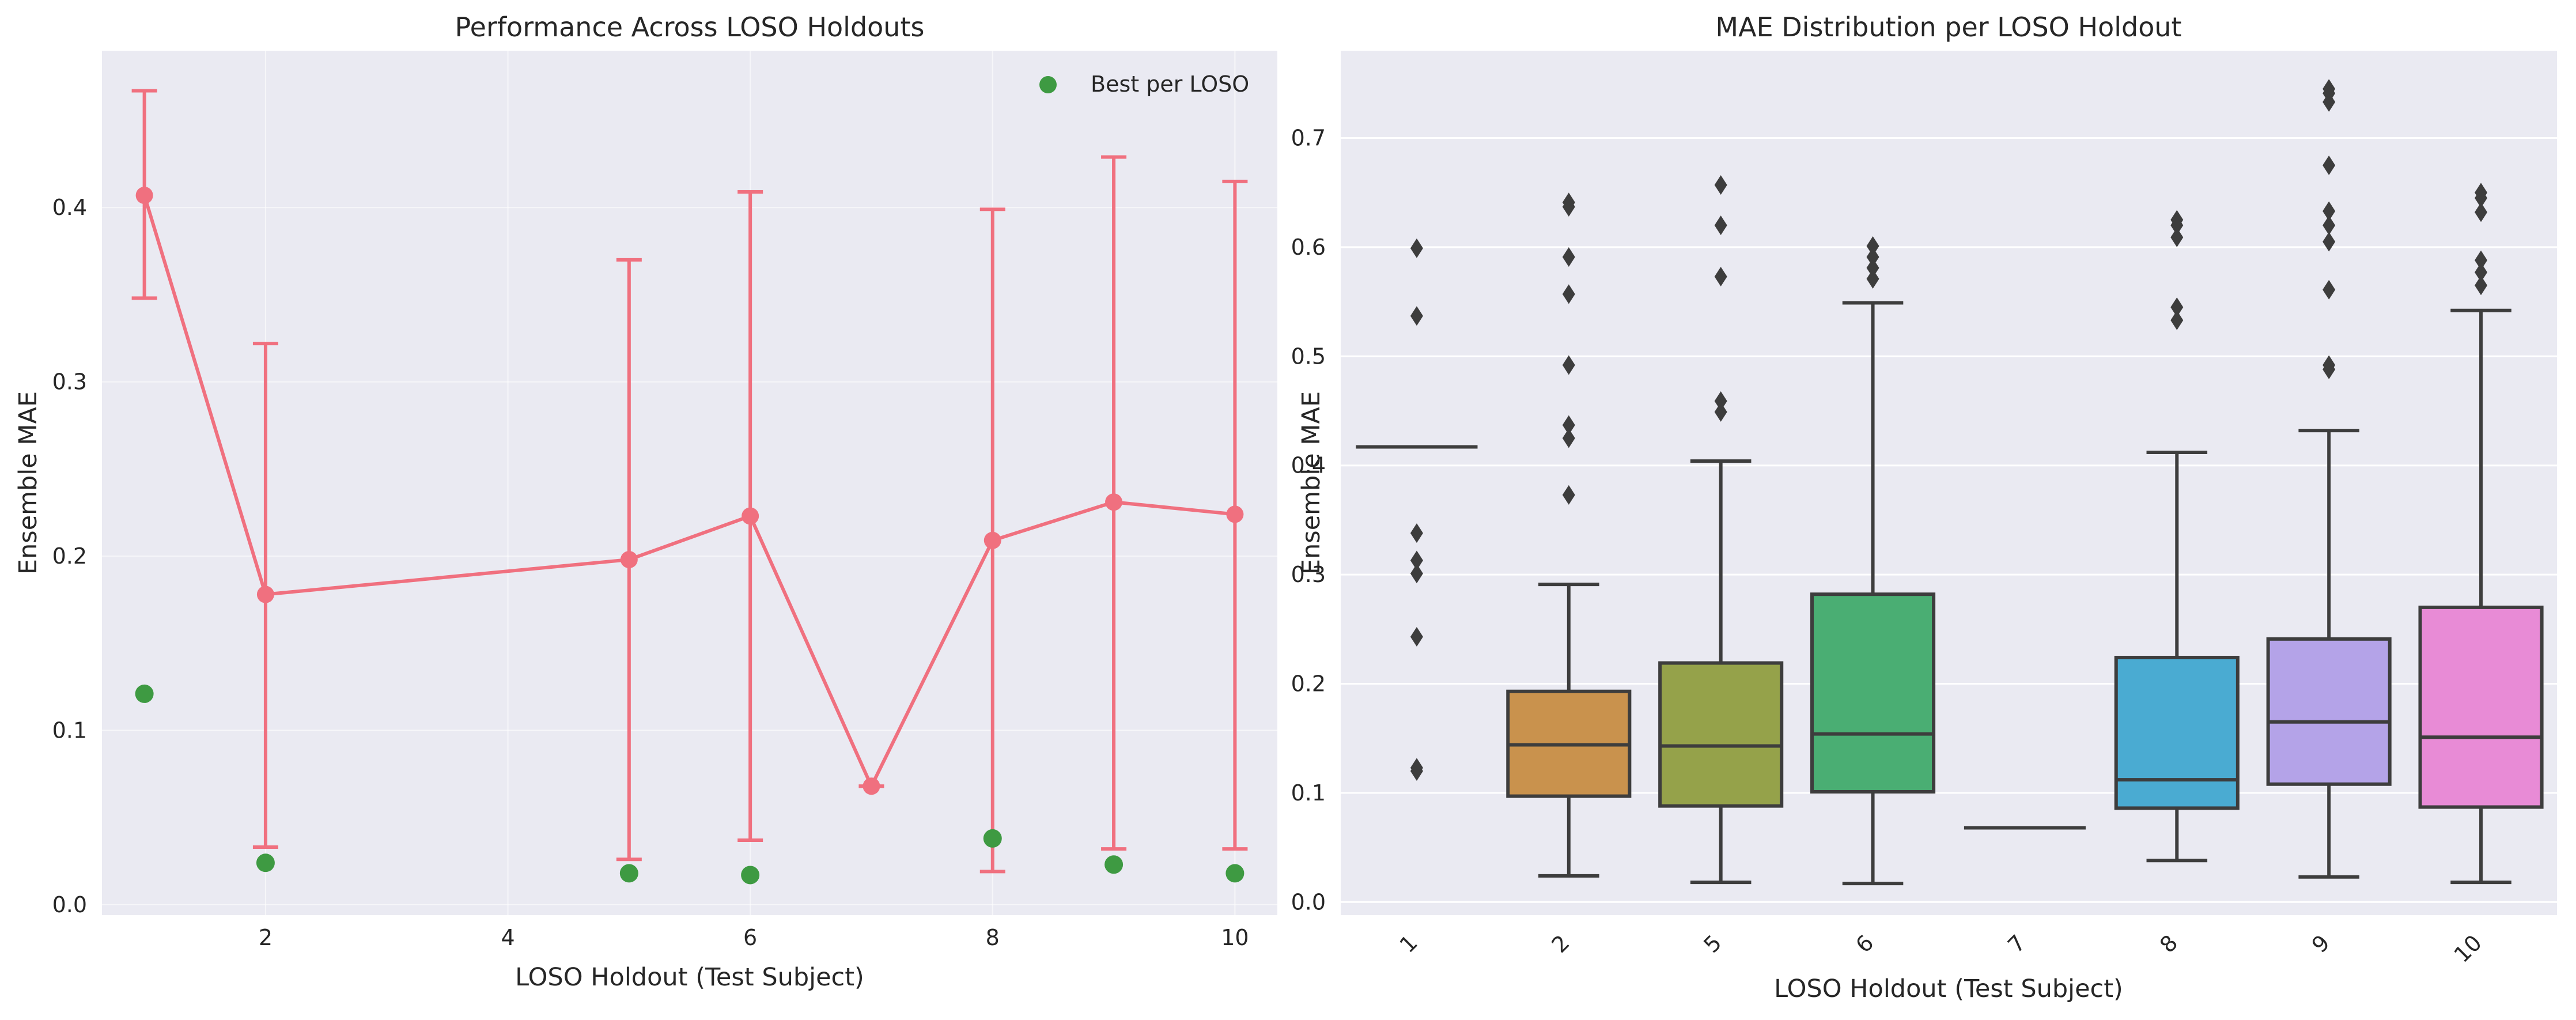 The width and height of the screenshot is (2576, 1020). Describe the element at coordinates (690, 27) in the screenshot. I see `chart-title: Performance Across LOSO Holdouts` at that location.